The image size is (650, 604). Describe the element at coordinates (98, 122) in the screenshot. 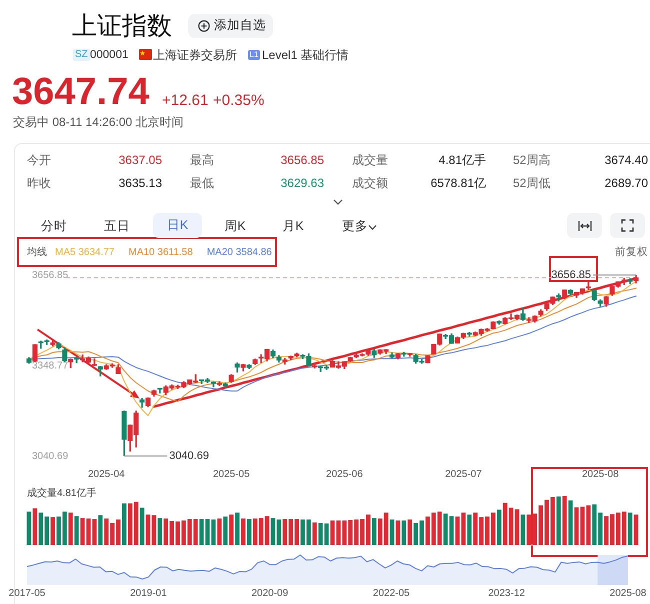

I see `text: 交易中 08-11 14:26:00 北京时间` at that location.